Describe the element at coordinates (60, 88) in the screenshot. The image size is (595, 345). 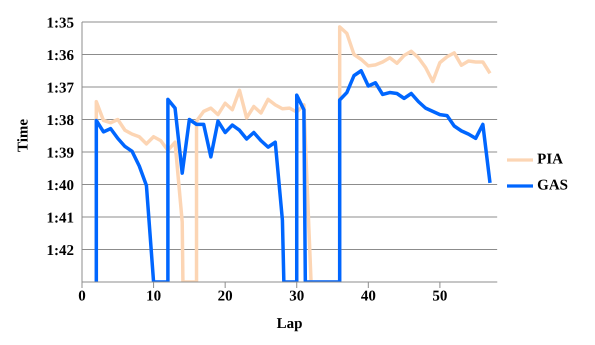
I see `y-tick-label: 1:37` at that location.